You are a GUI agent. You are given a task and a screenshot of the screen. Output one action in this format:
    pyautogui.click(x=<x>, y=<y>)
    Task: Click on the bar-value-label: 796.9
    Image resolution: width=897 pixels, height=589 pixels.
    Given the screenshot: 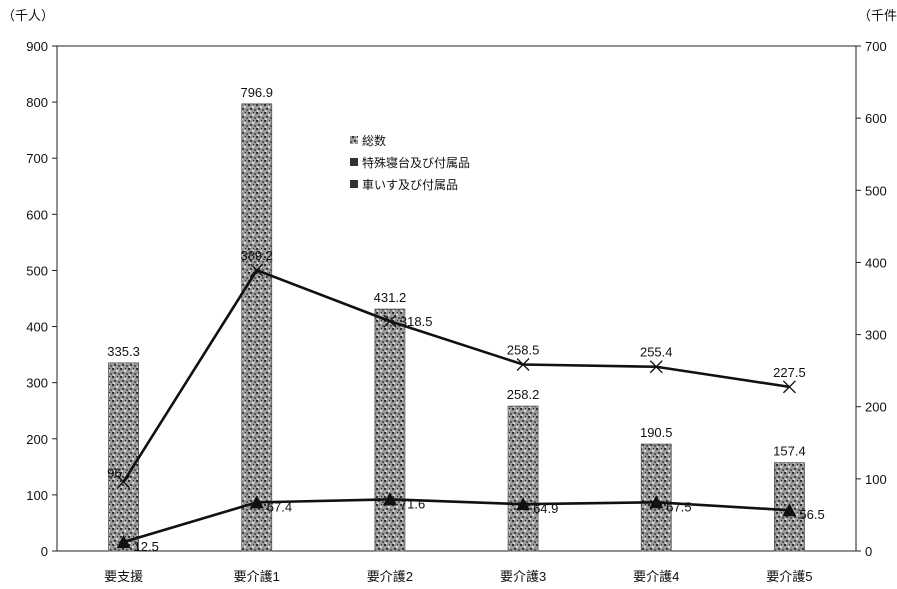 What is the action you would take?
    pyautogui.click(x=256, y=92)
    